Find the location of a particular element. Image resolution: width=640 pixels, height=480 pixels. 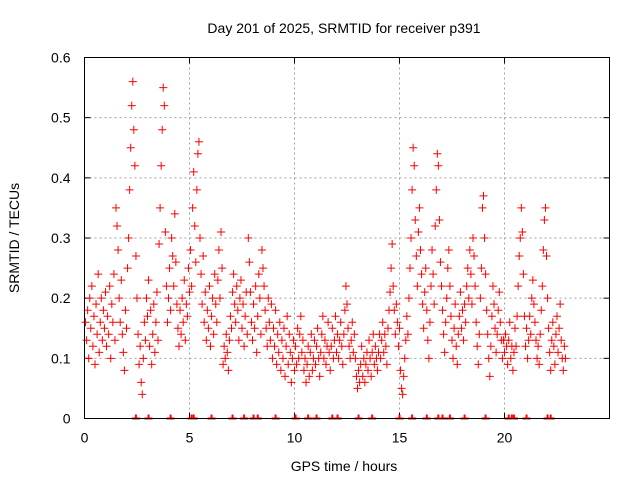

y-tick-label: 0.5 is located at coordinates (61, 118).